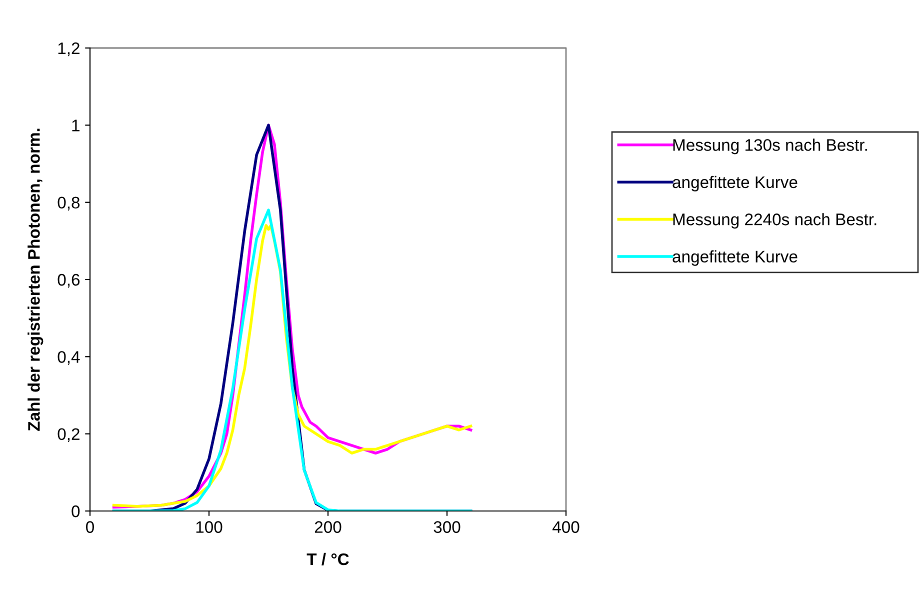  What do you see at coordinates (69, 281) in the screenshot?
I see `y-tick-label: 0,6` at bounding box center [69, 281].